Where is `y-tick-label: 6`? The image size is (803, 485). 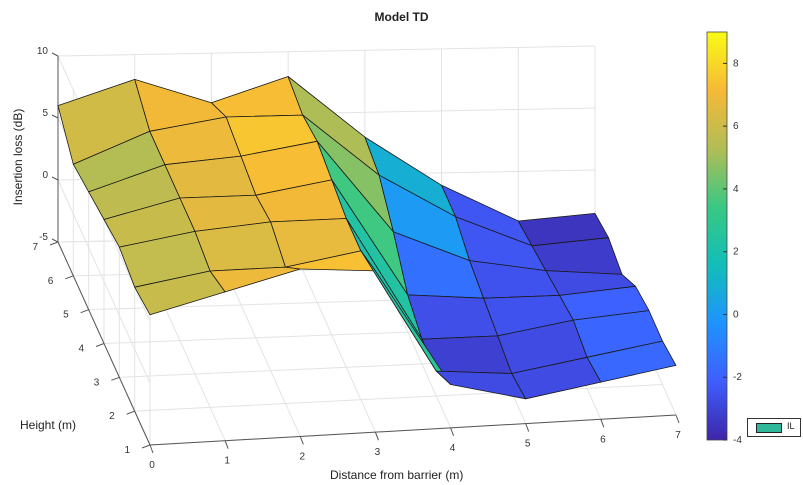
y-tick-label: 6 is located at coordinates (51, 281).